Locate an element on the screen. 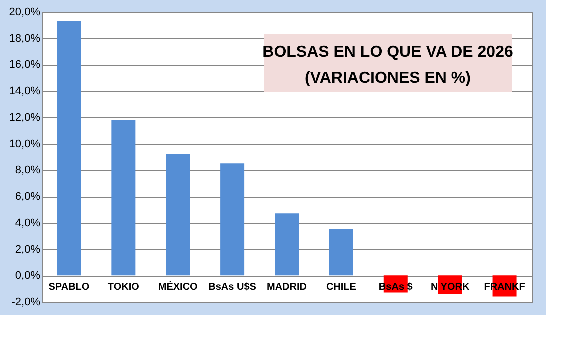 Image resolution: width=576 pixels, height=343 pixels. x-tick-label: SPABLO is located at coordinates (69, 288).